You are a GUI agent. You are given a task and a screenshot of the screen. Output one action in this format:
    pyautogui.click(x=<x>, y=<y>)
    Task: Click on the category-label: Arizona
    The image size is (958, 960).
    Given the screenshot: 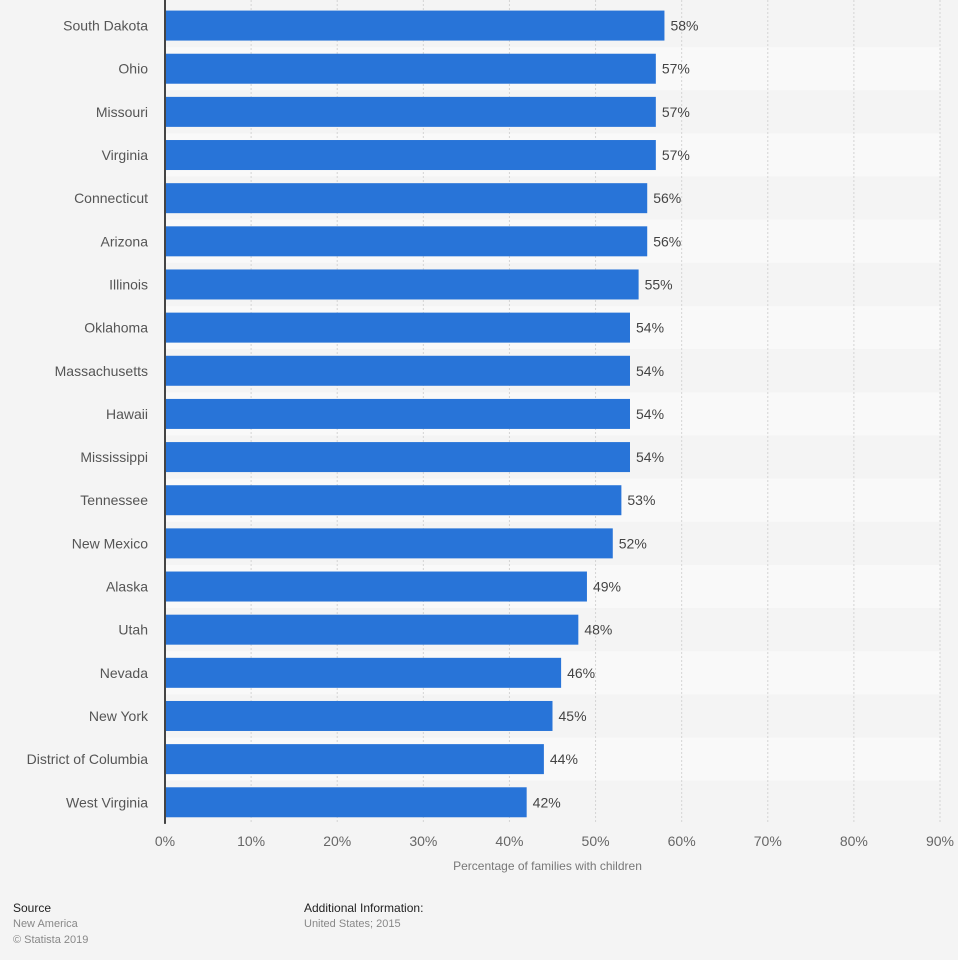 What is the action you would take?
    pyautogui.click(x=125, y=241)
    